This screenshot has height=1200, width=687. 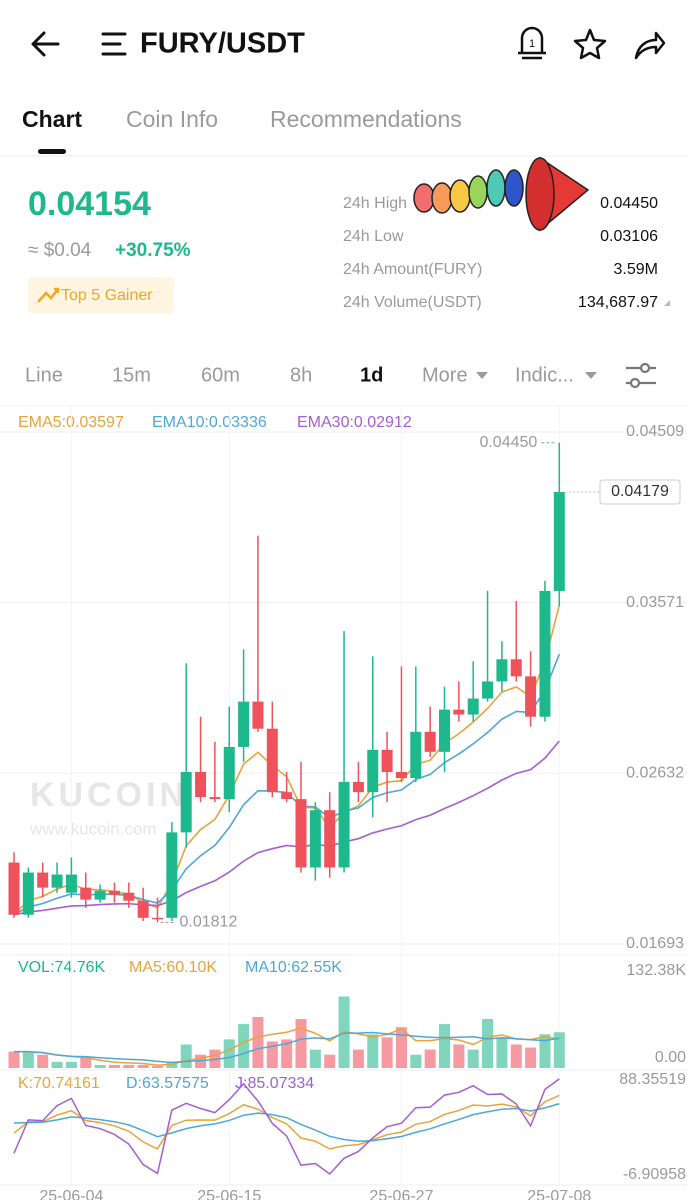 What do you see at coordinates (107, 295) in the screenshot?
I see `badge: Top 5 Gainer` at bounding box center [107, 295].